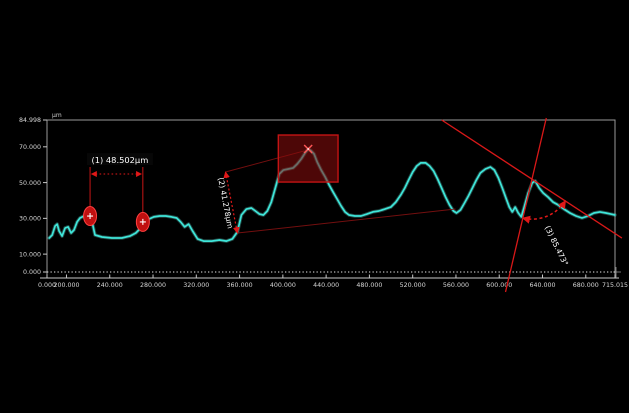 The height and width of the screenshot is (413, 629). I want to click on y-tick-label: 30.000, so click(30, 219).